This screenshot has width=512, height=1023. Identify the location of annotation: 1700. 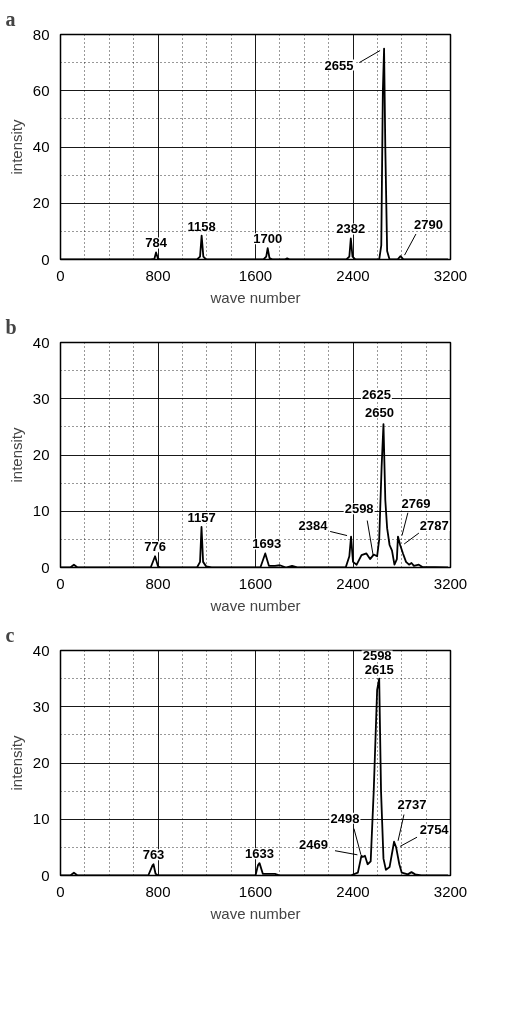
(268, 239).